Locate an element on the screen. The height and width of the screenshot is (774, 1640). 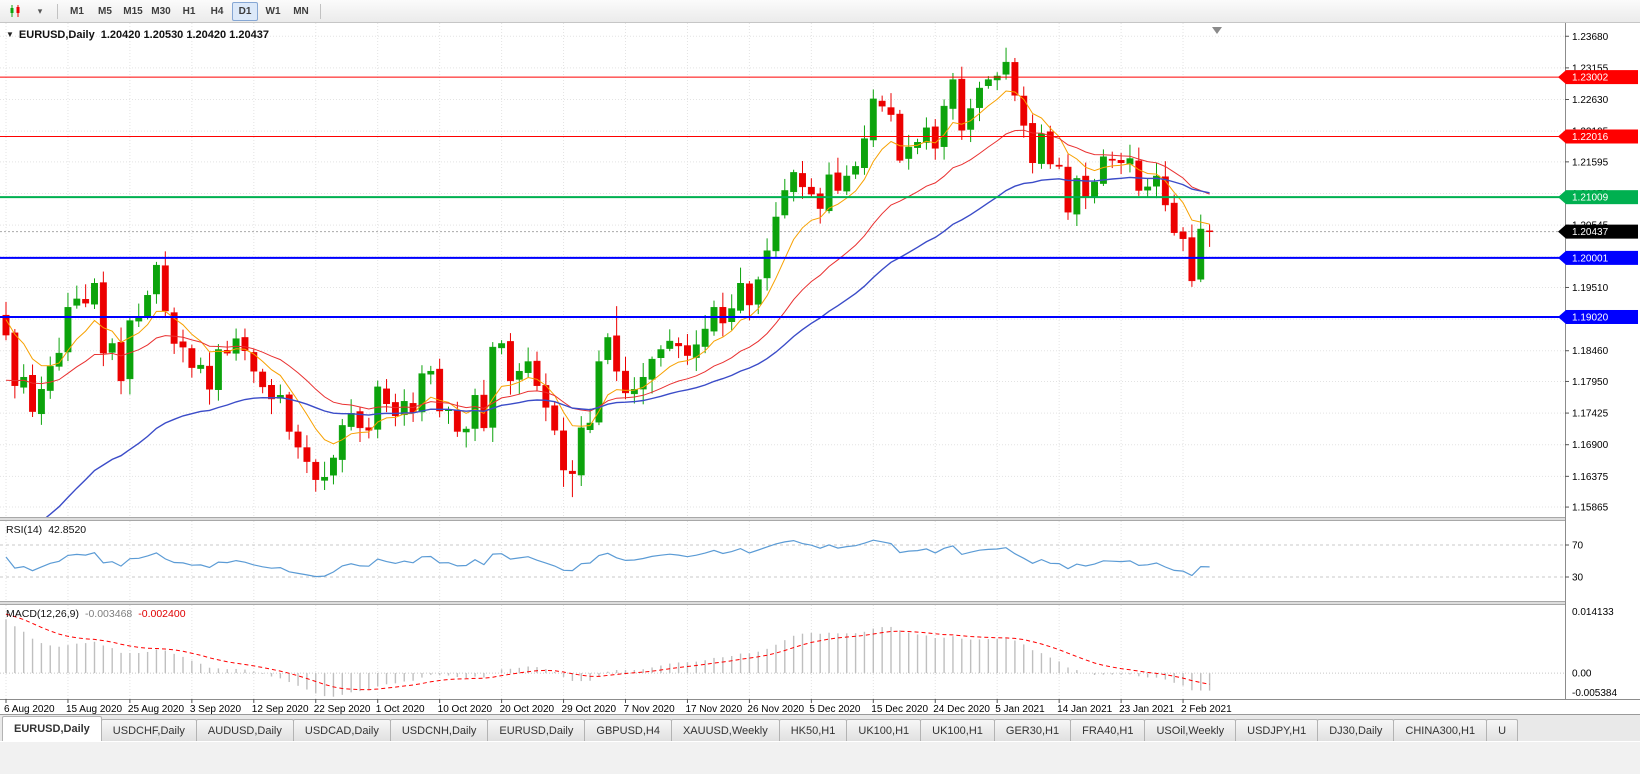
svg-text: 1.17425 is located at coordinates (1590, 414).